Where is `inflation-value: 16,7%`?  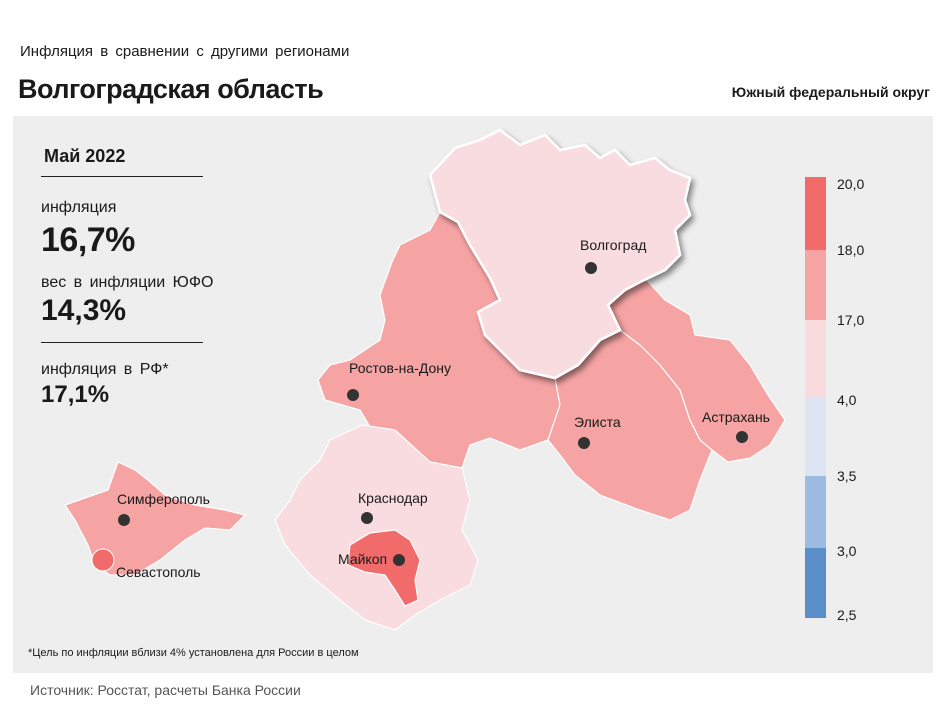 inflation-value: 16,7% is located at coordinates (88, 240).